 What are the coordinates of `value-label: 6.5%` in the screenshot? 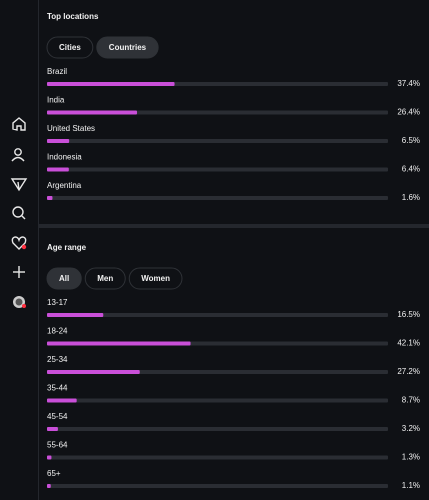 It's located at (411, 140).